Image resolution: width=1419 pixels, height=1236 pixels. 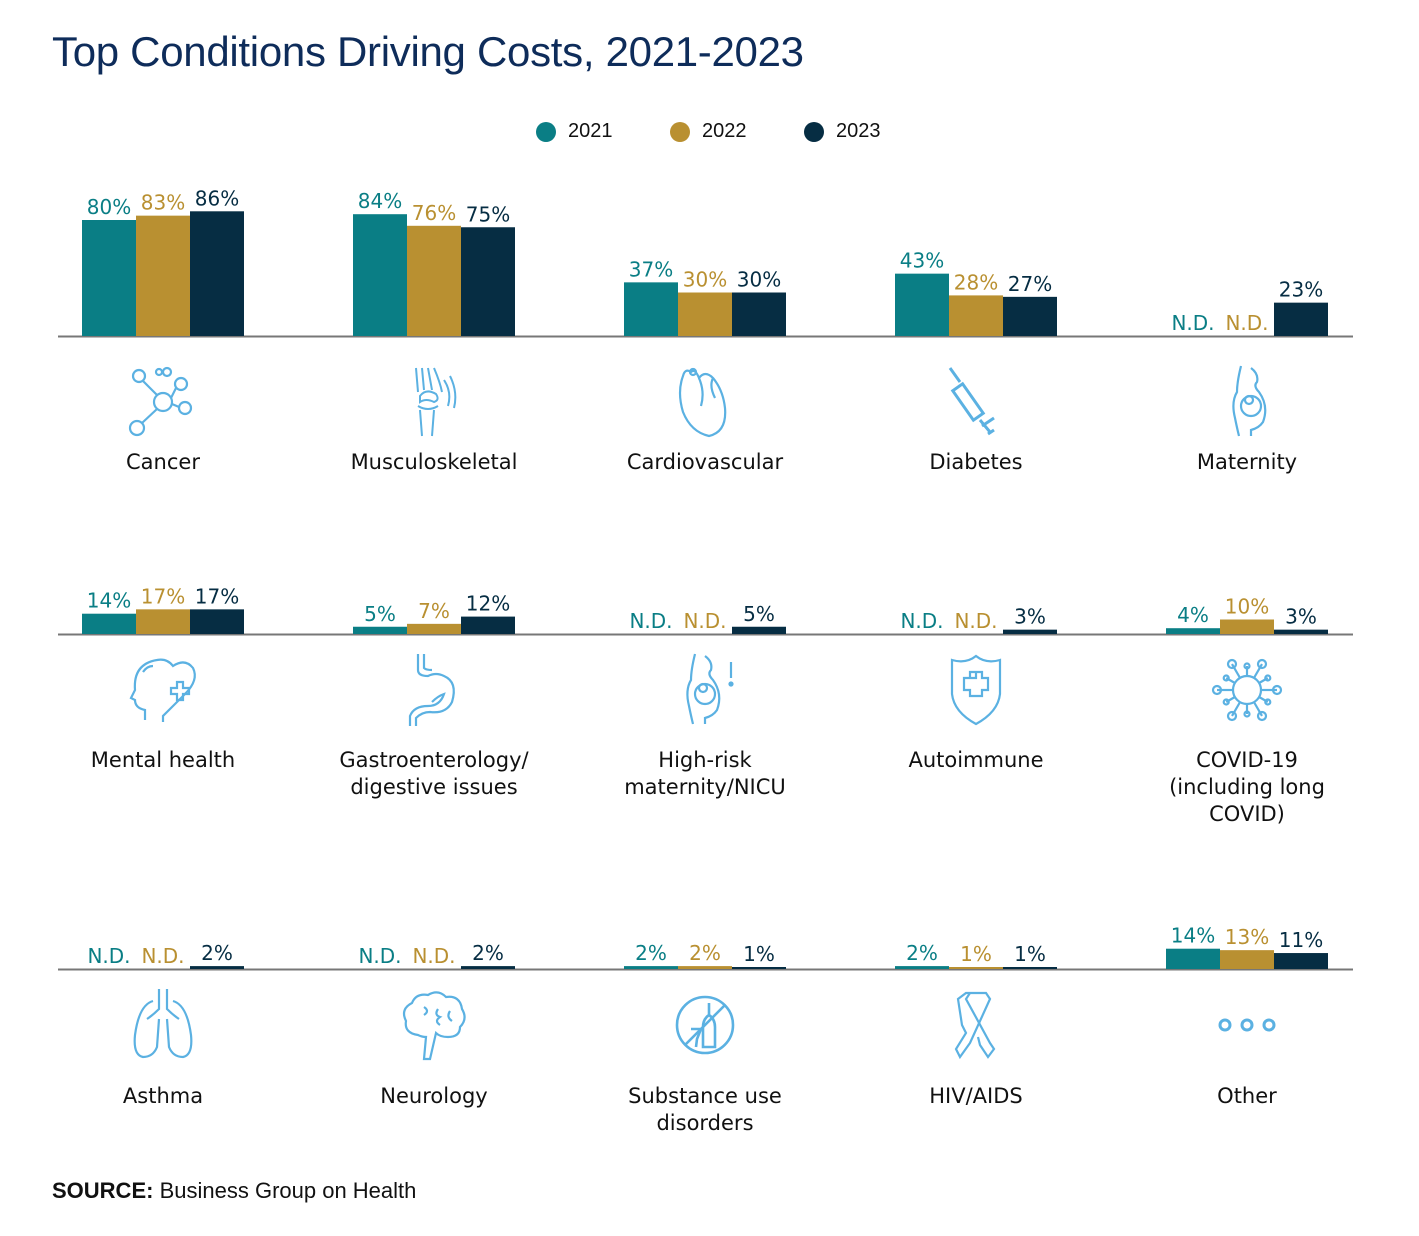 I want to click on data-label-2023: 1%, so click(x=1030, y=954).